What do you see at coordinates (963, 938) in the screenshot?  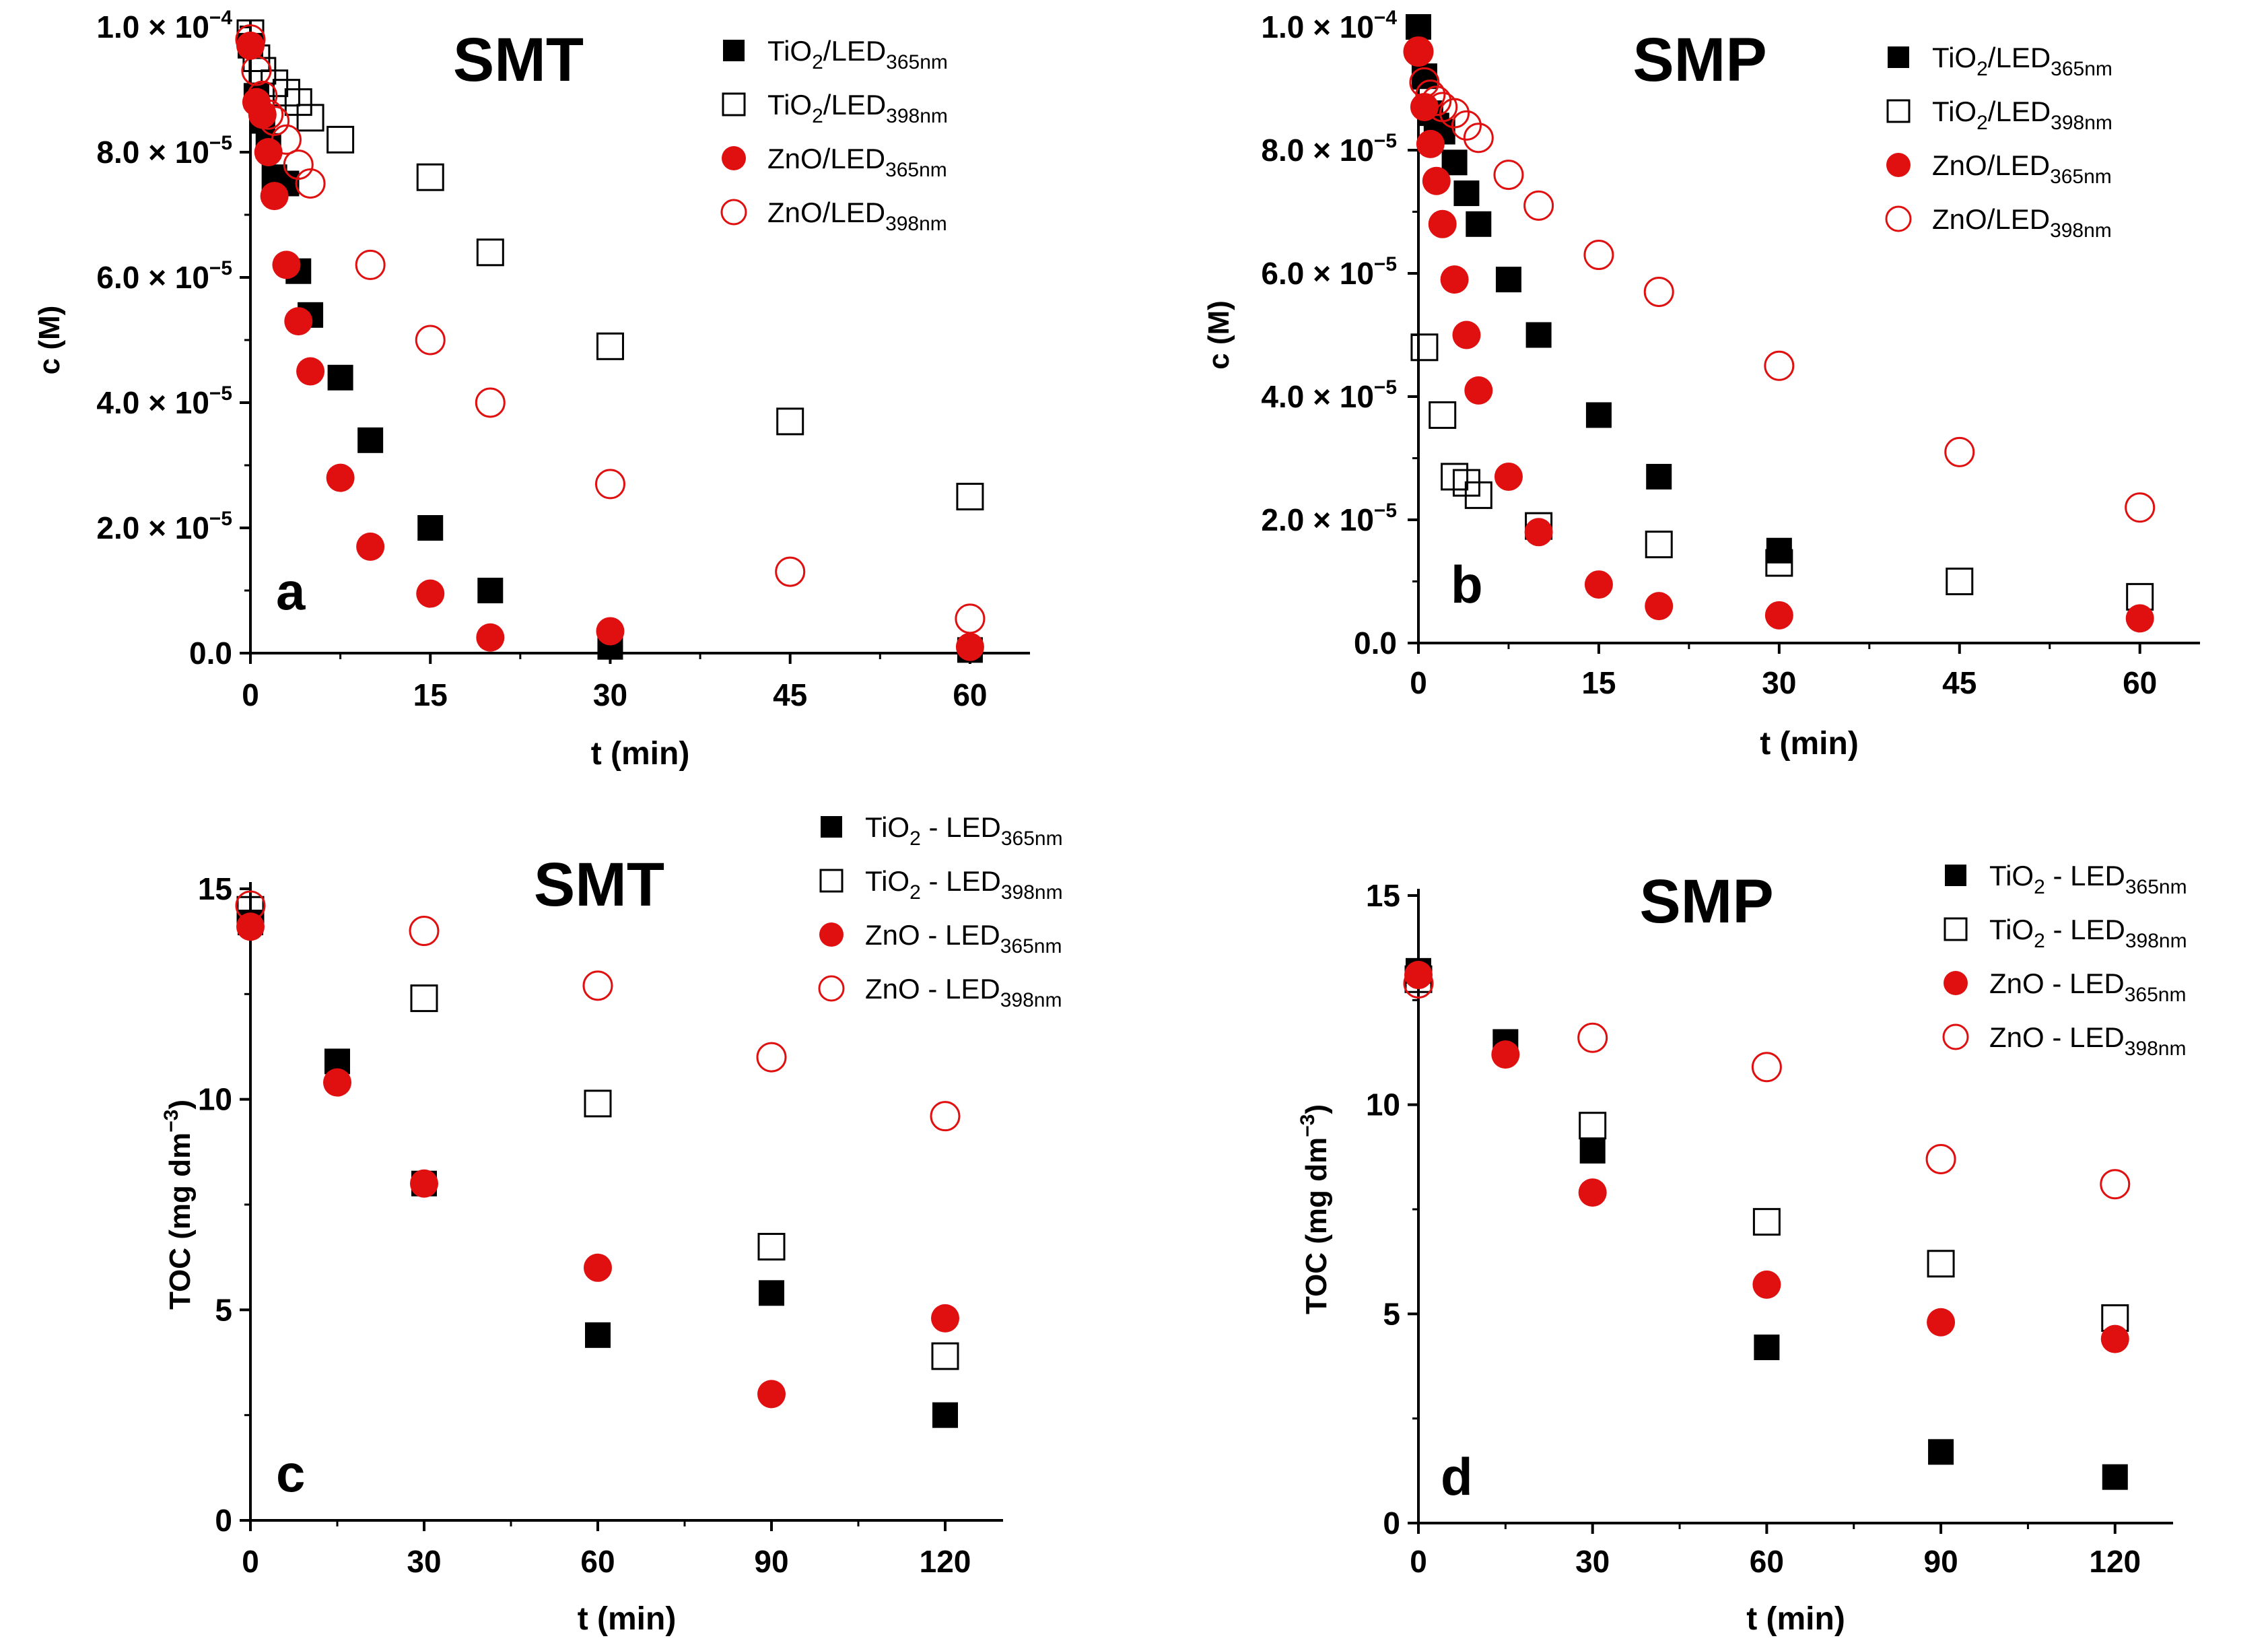 I see `legend-label: ZnO - LED365nm` at bounding box center [963, 938].